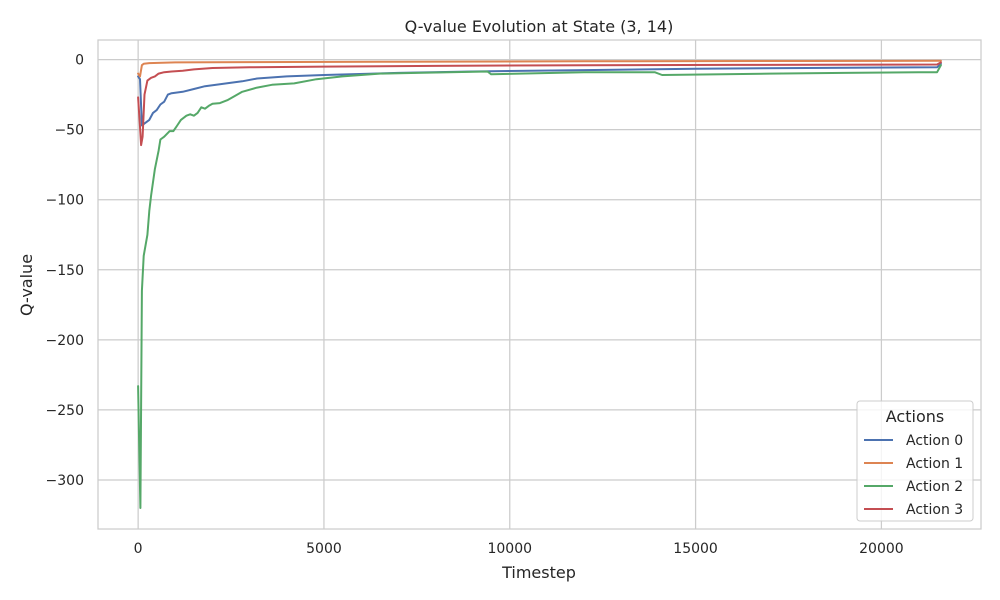  What do you see at coordinates (79, 61) in the screenshot?
I see `y-tick-label: 0` at bounding box center [79, 61].